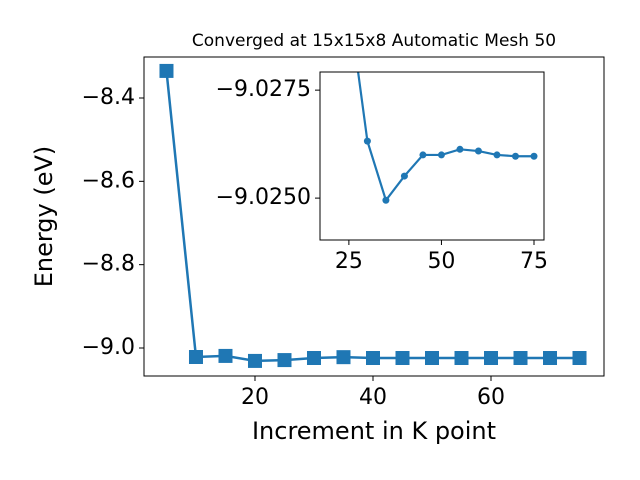  Describe the element at coordinates (44, 217) in the screenshot. I see `y-axis-label: Energy (eV)` at that location.